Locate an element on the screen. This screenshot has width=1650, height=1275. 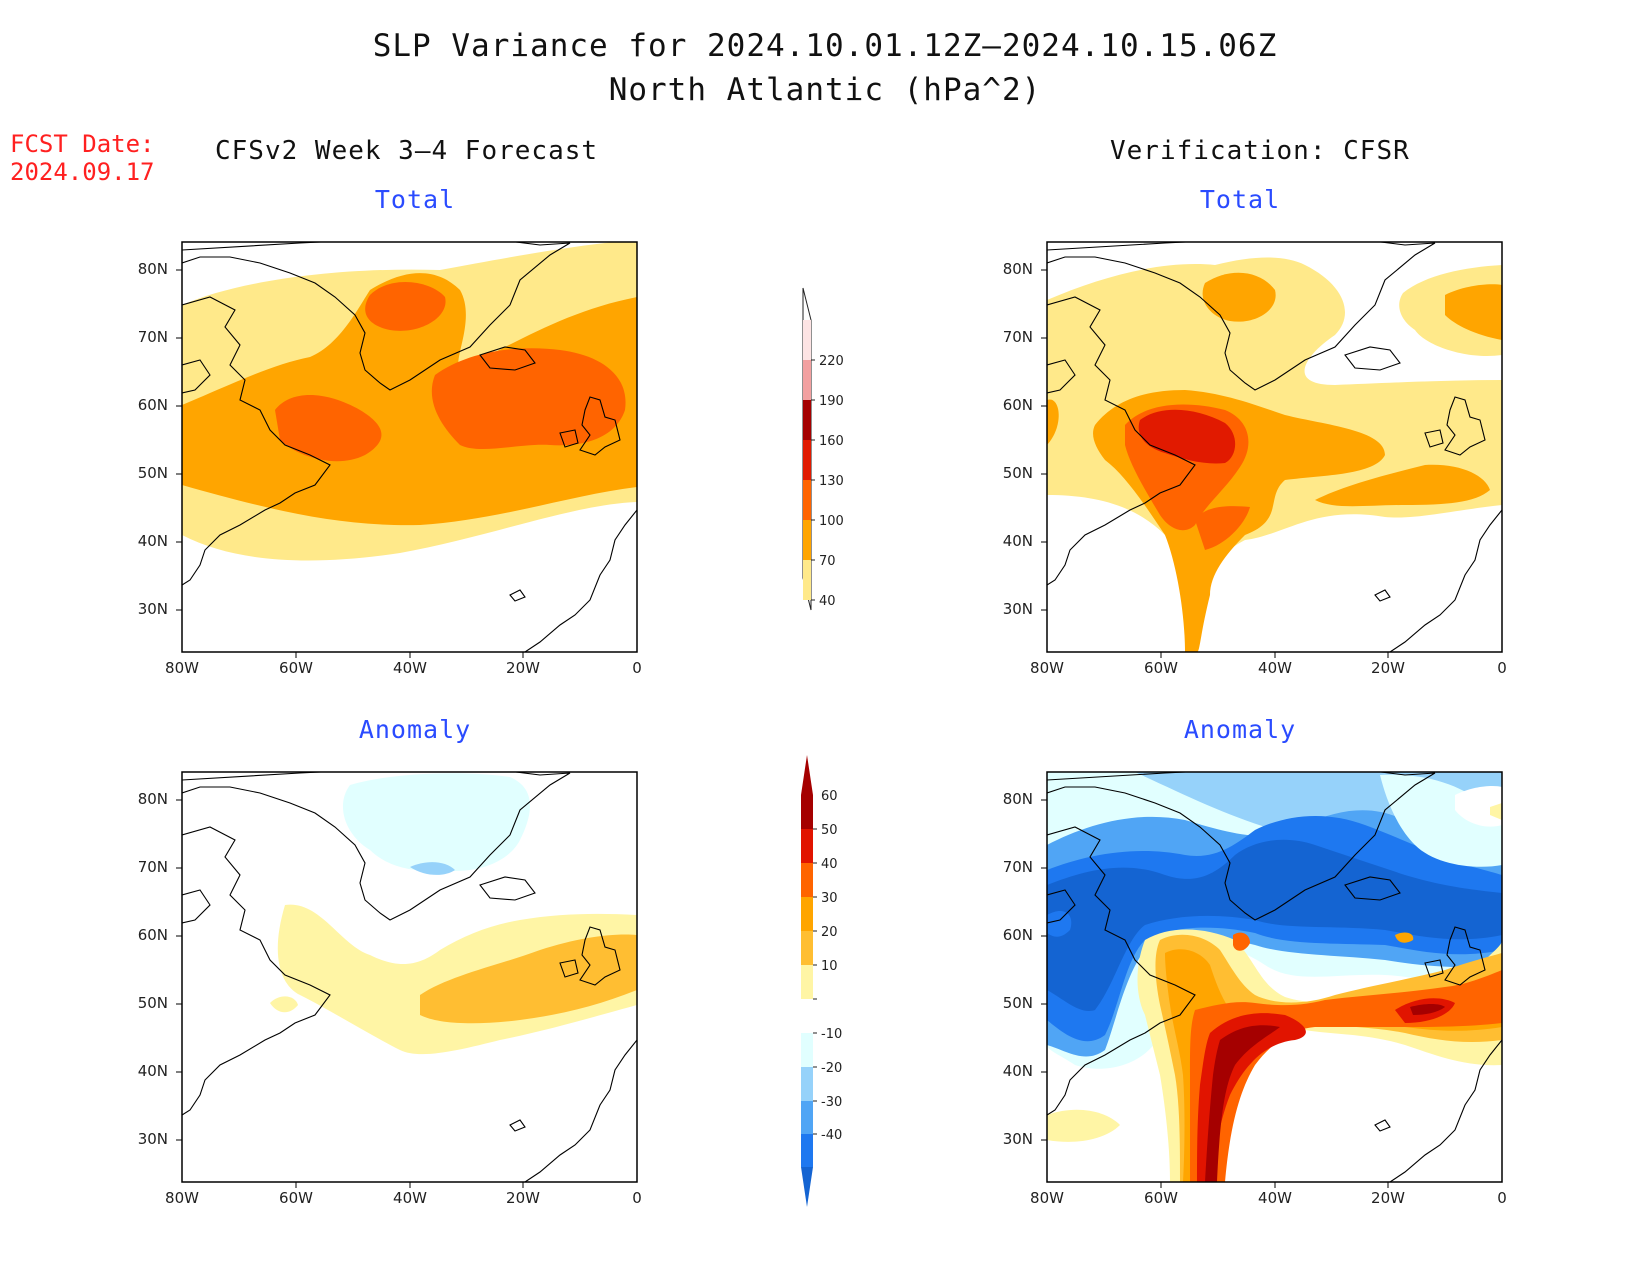
total-colorbar-label-130: 130 is located at coordinates (831, 481).